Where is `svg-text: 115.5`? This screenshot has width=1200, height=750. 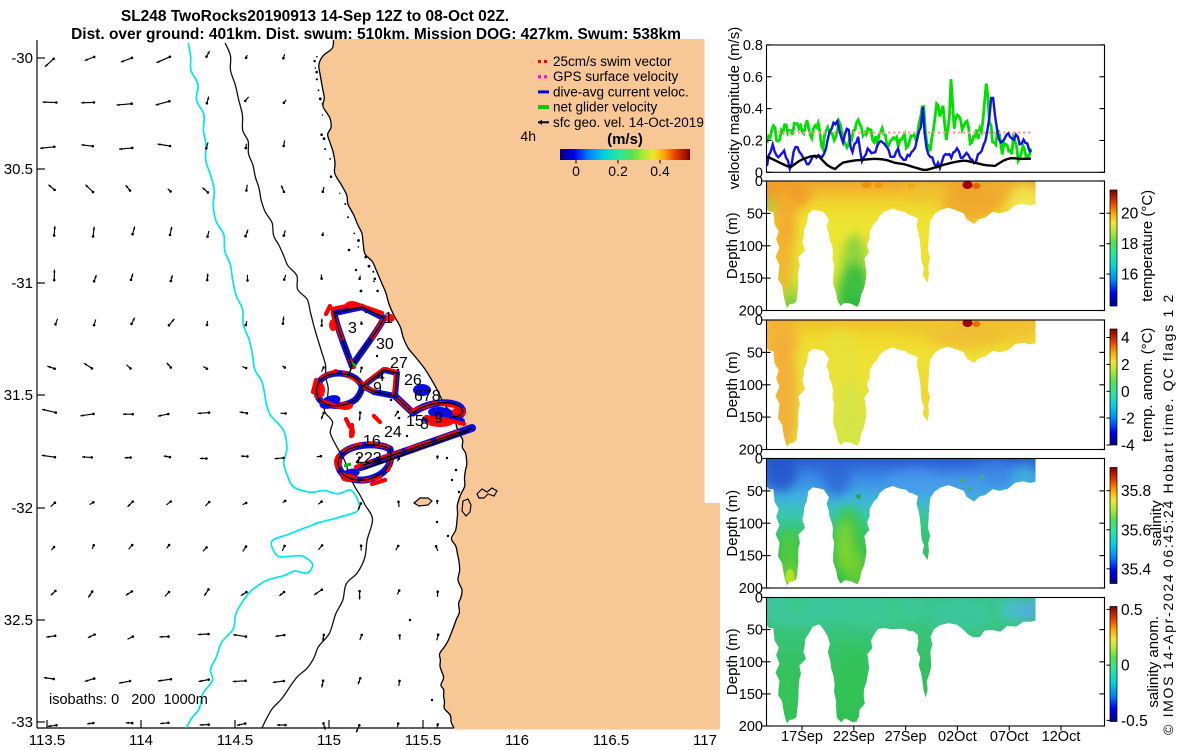
svg-text: 115.5 is located at coordinates (423, 740).